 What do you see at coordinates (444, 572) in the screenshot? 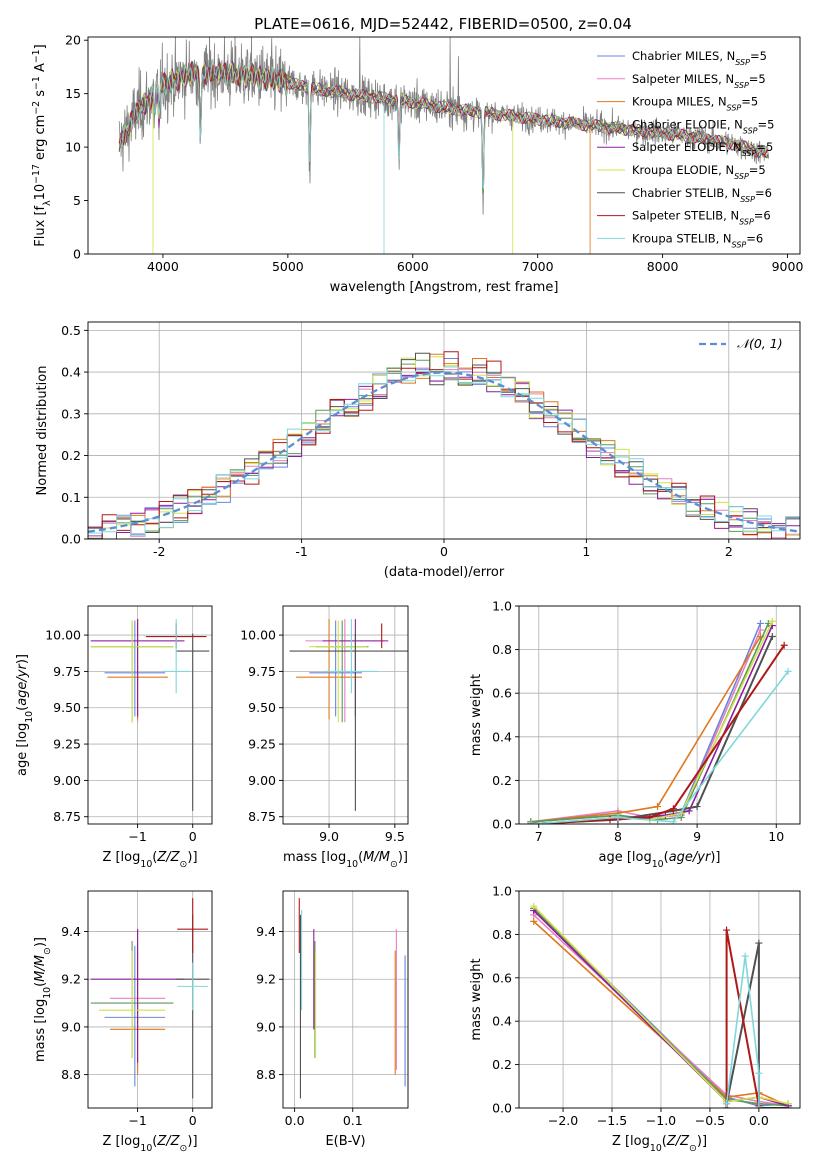
I see `x-axis-label: (data-model)/error` at bounding box center [444, 572].